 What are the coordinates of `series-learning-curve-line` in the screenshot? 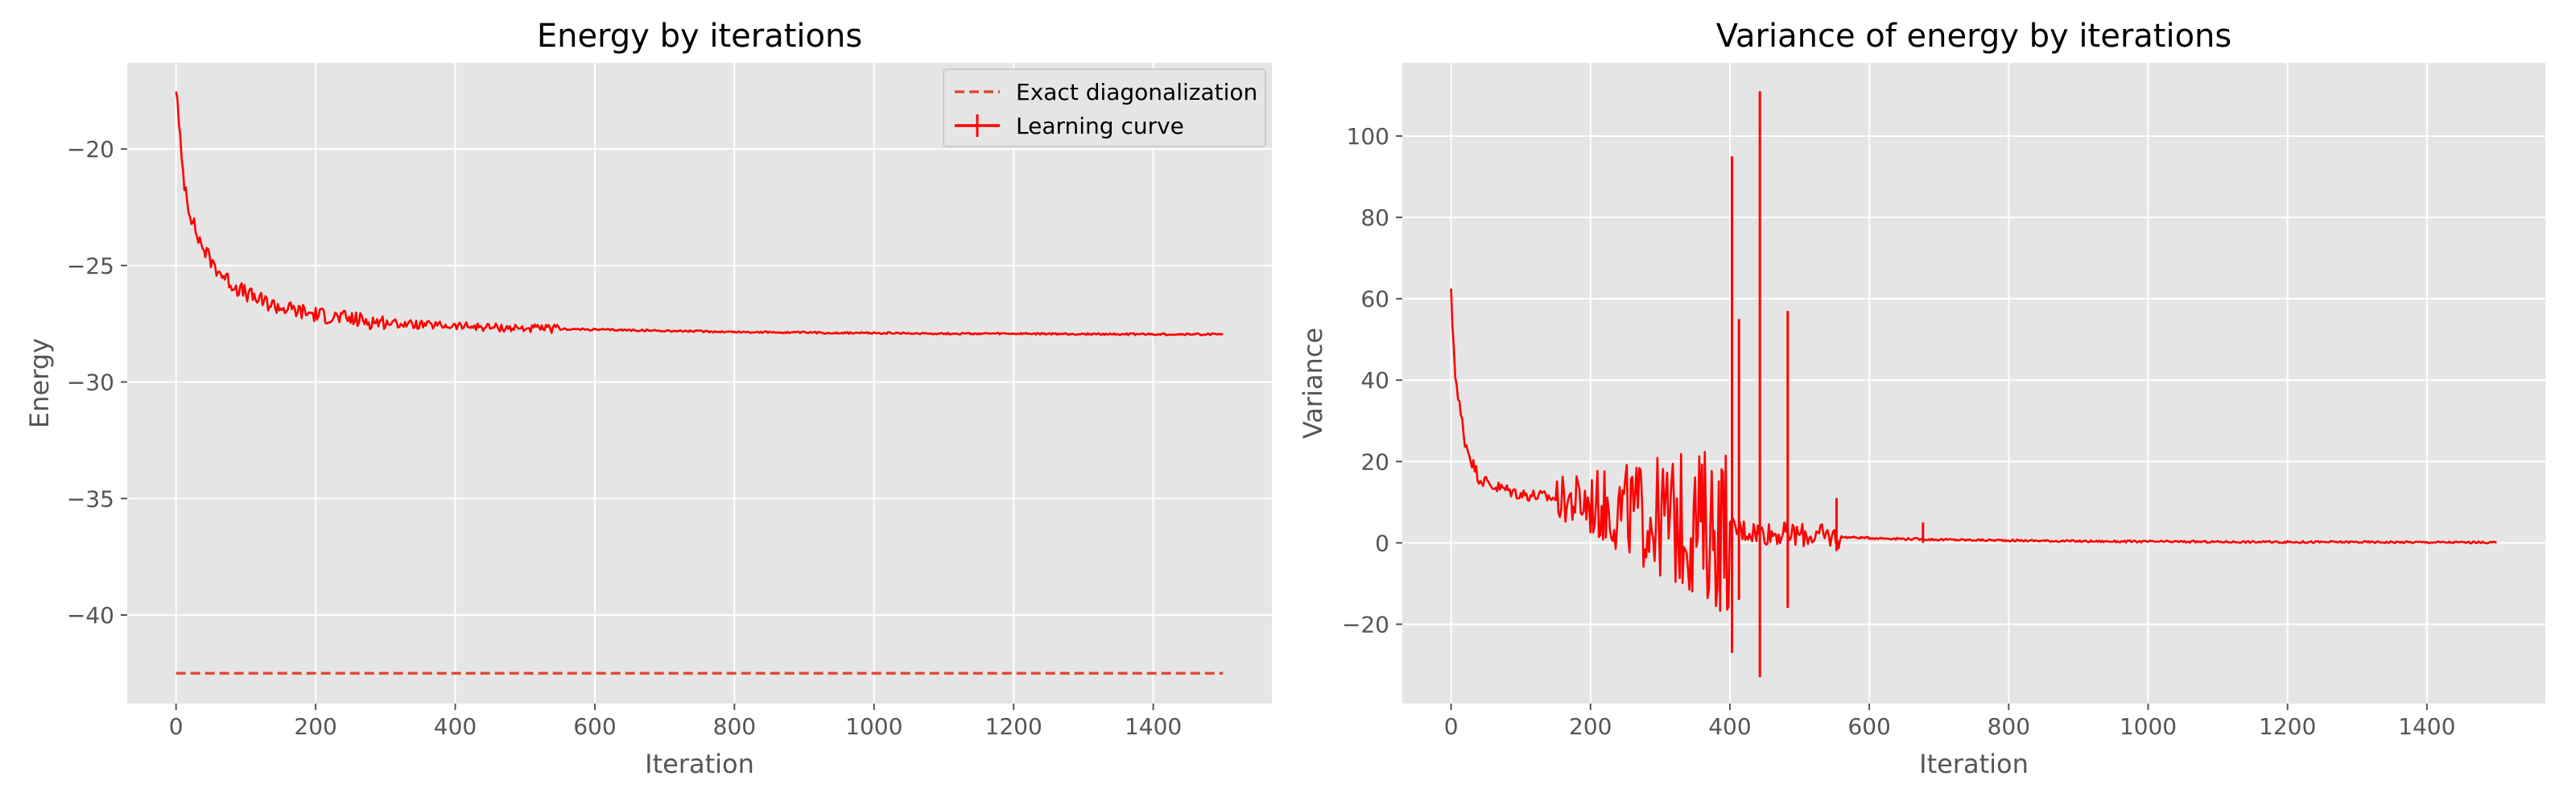 It's located at (699, 213).